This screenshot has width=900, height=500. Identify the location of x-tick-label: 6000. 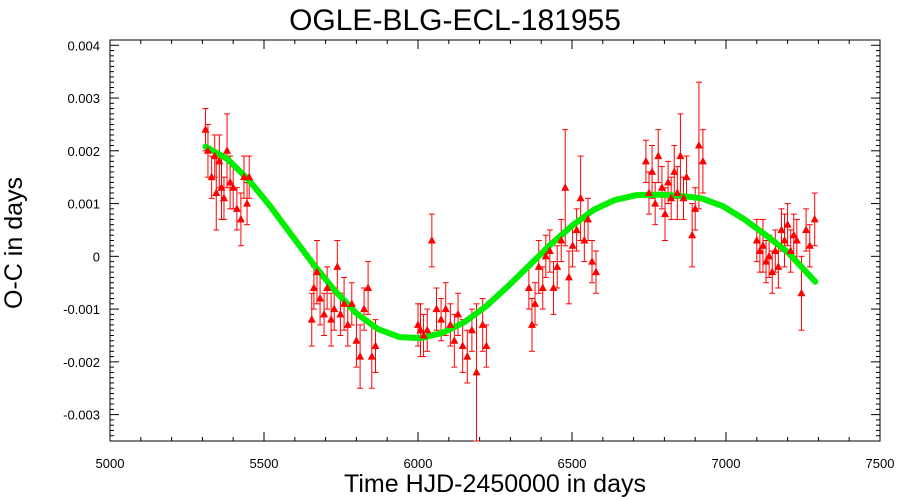
(418, 463).